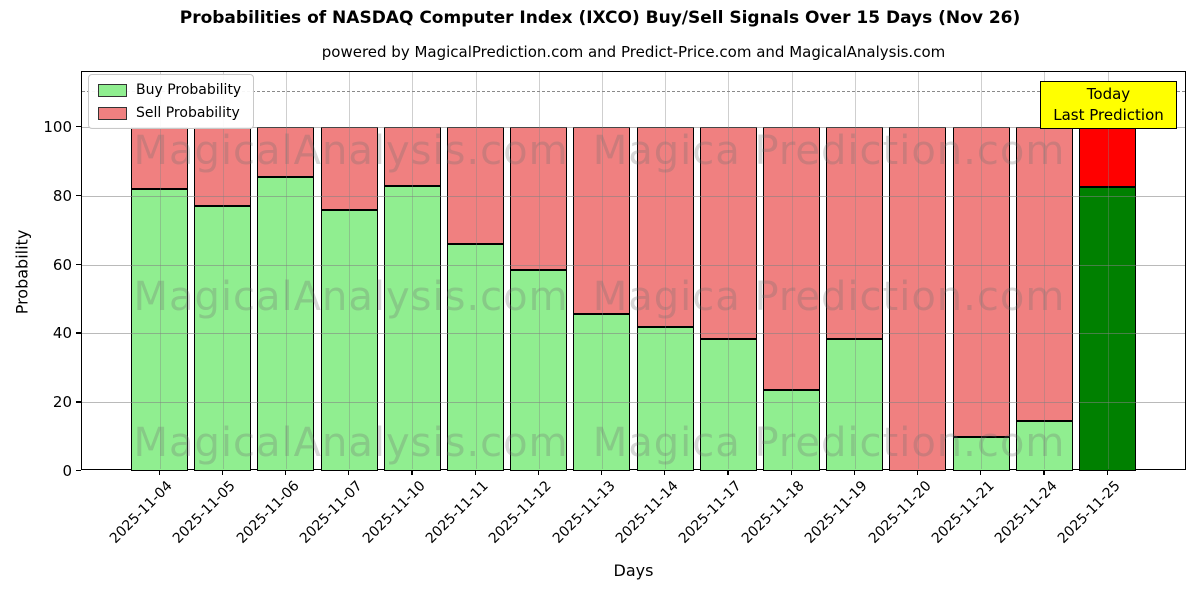 The height and width of the screenshot is (600, 1200). What do you see at coordinates (67, 471) in the screenshot?
I see `y-tick-label: 0` at bounding box center [67, 471].